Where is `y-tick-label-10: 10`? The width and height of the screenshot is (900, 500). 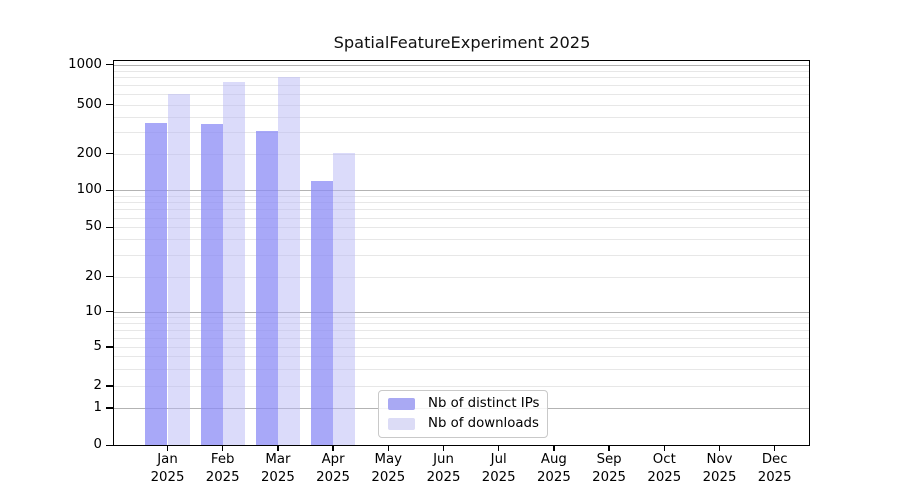
y-tick-label-10: 10 is located at coordinates (93, 311).